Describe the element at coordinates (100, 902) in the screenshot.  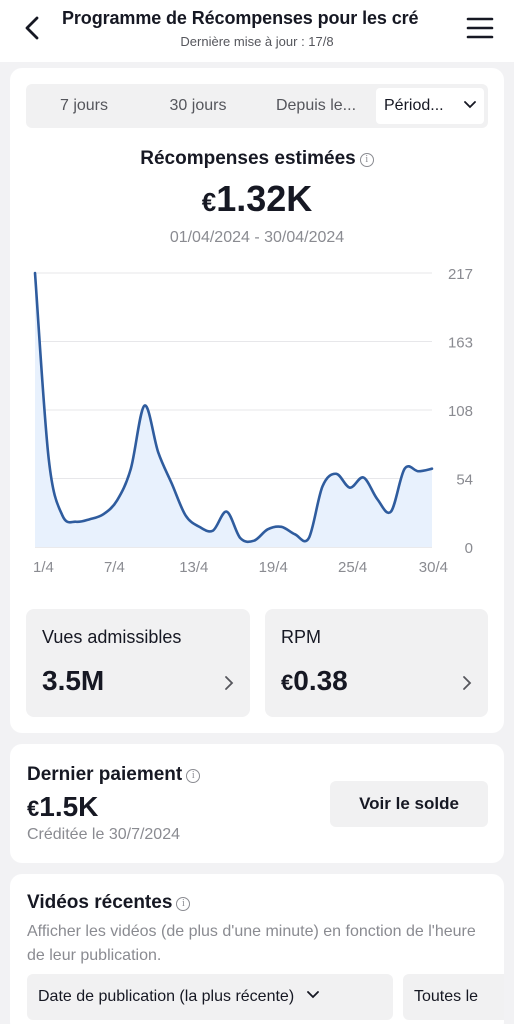
I see `videos-title-text: Vidéos récentes` at that location.